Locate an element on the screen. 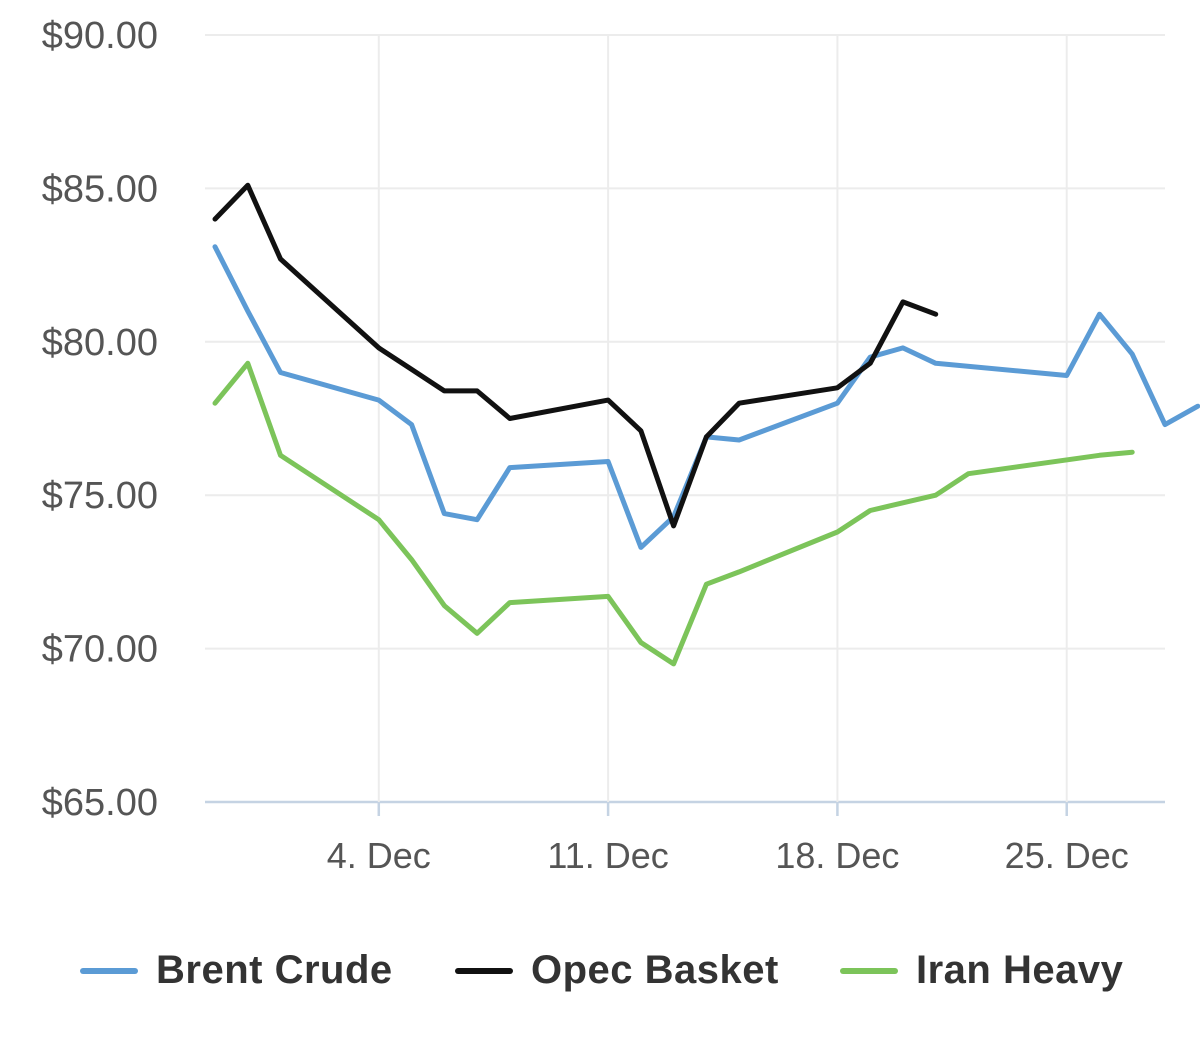 This screenshot has width=1200, height=1059. legend-label: Opec Basket is located at coordinates (655, 970).